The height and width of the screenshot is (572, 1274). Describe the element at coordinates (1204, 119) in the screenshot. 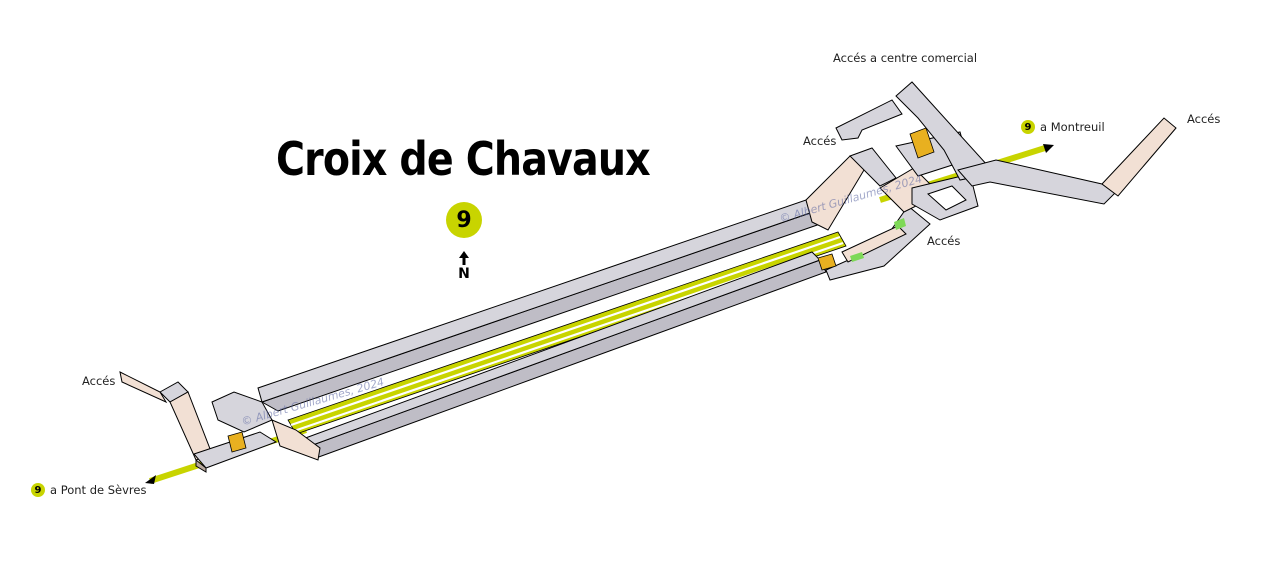

I see `label-access-far-right: Accés` at that location.